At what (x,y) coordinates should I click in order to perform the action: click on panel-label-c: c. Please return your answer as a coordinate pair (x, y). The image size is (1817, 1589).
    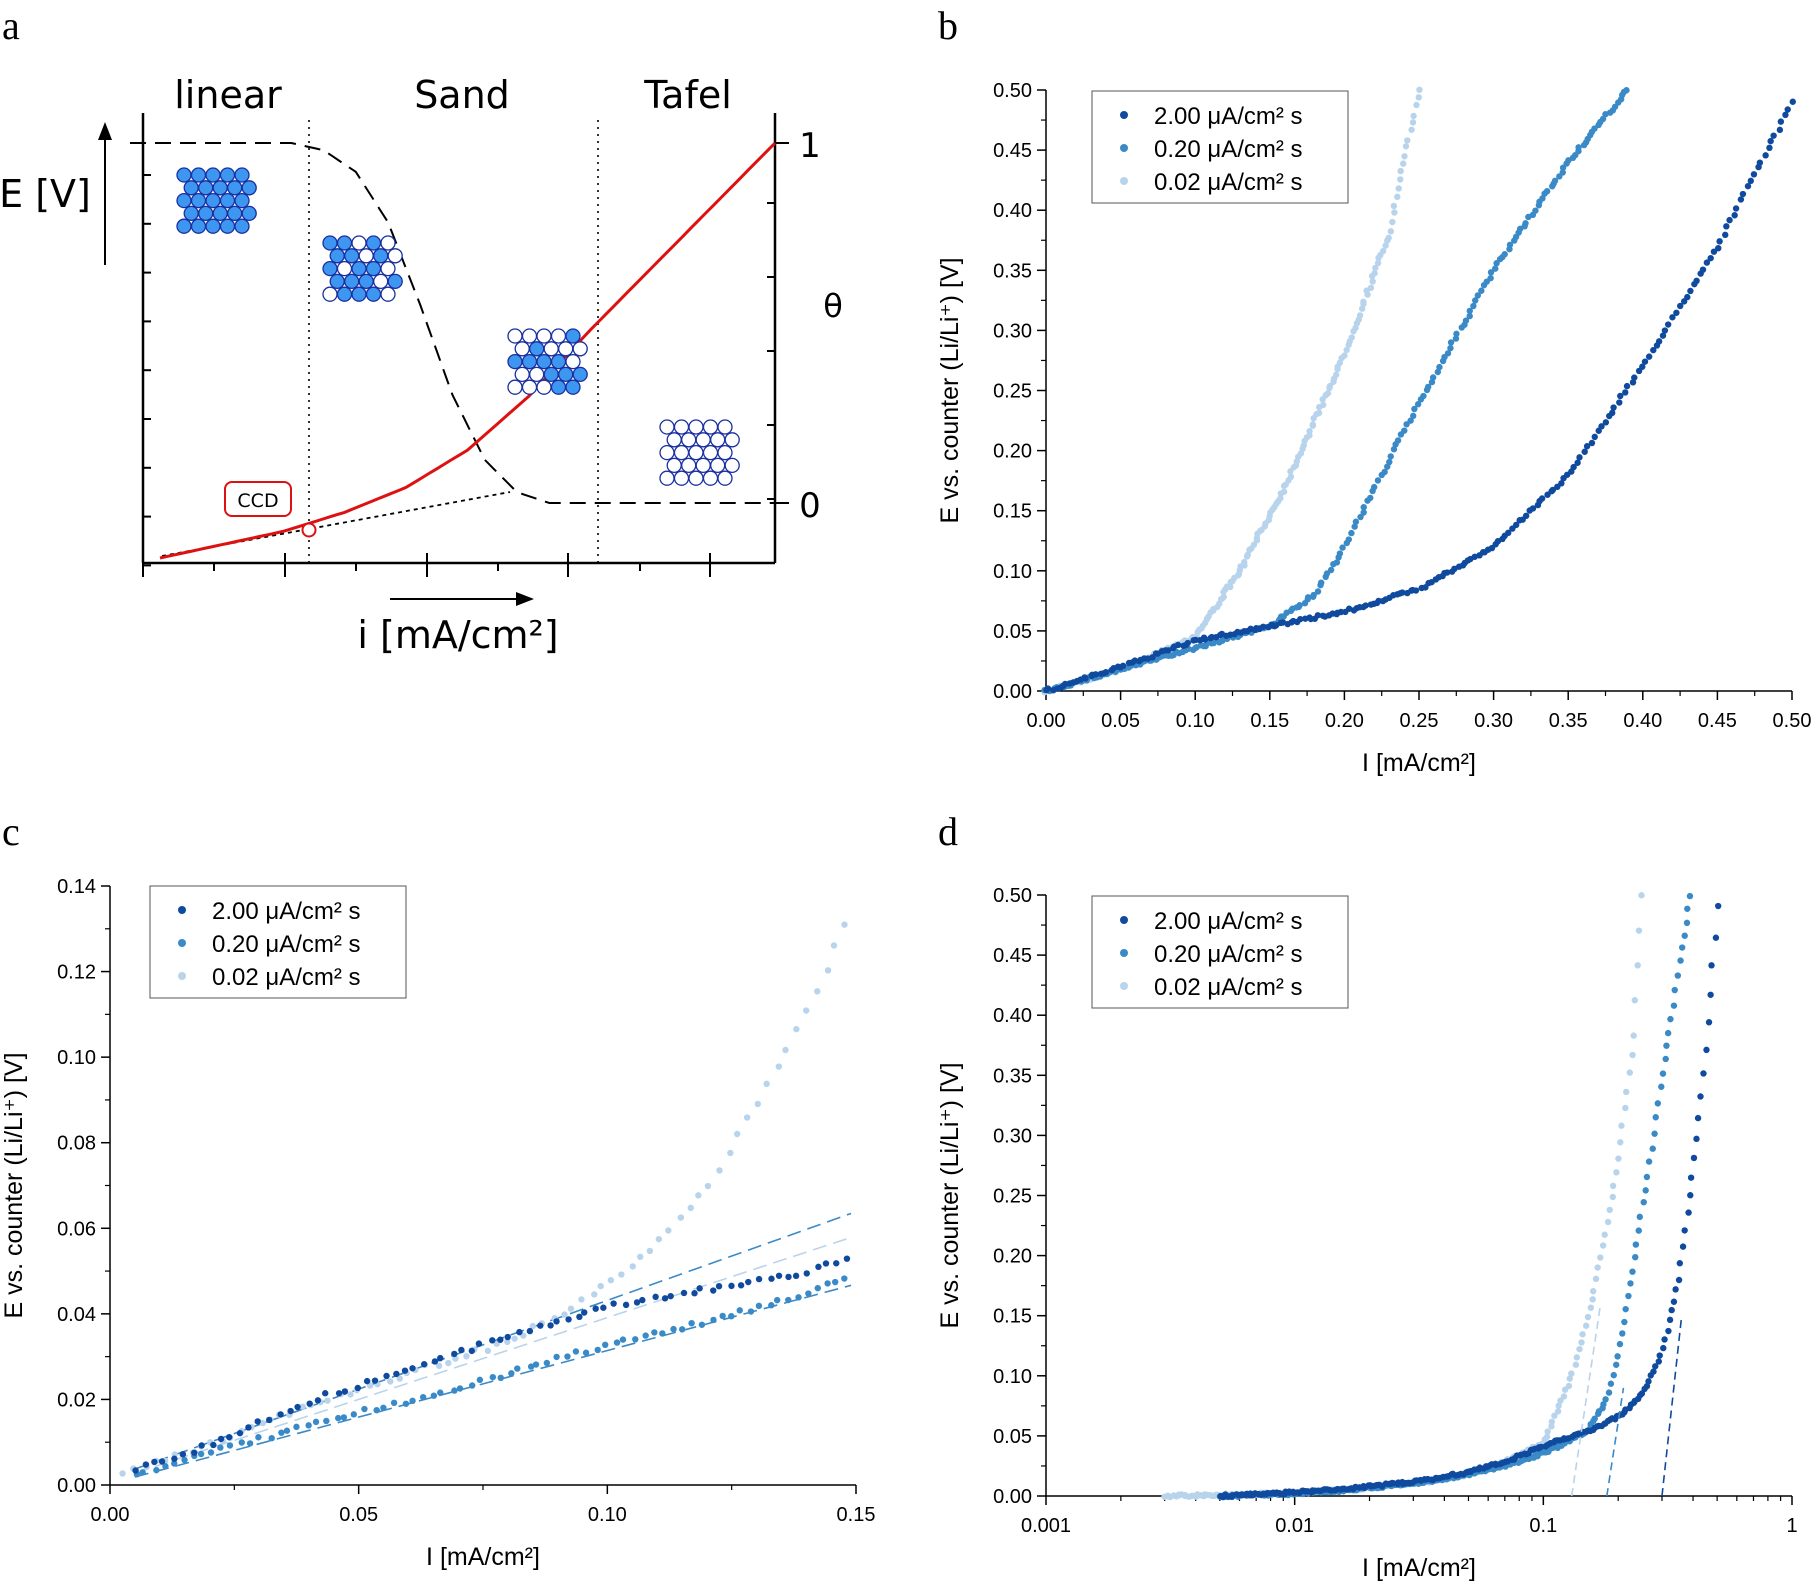
    Looking at the image, I should click on (11, 831).